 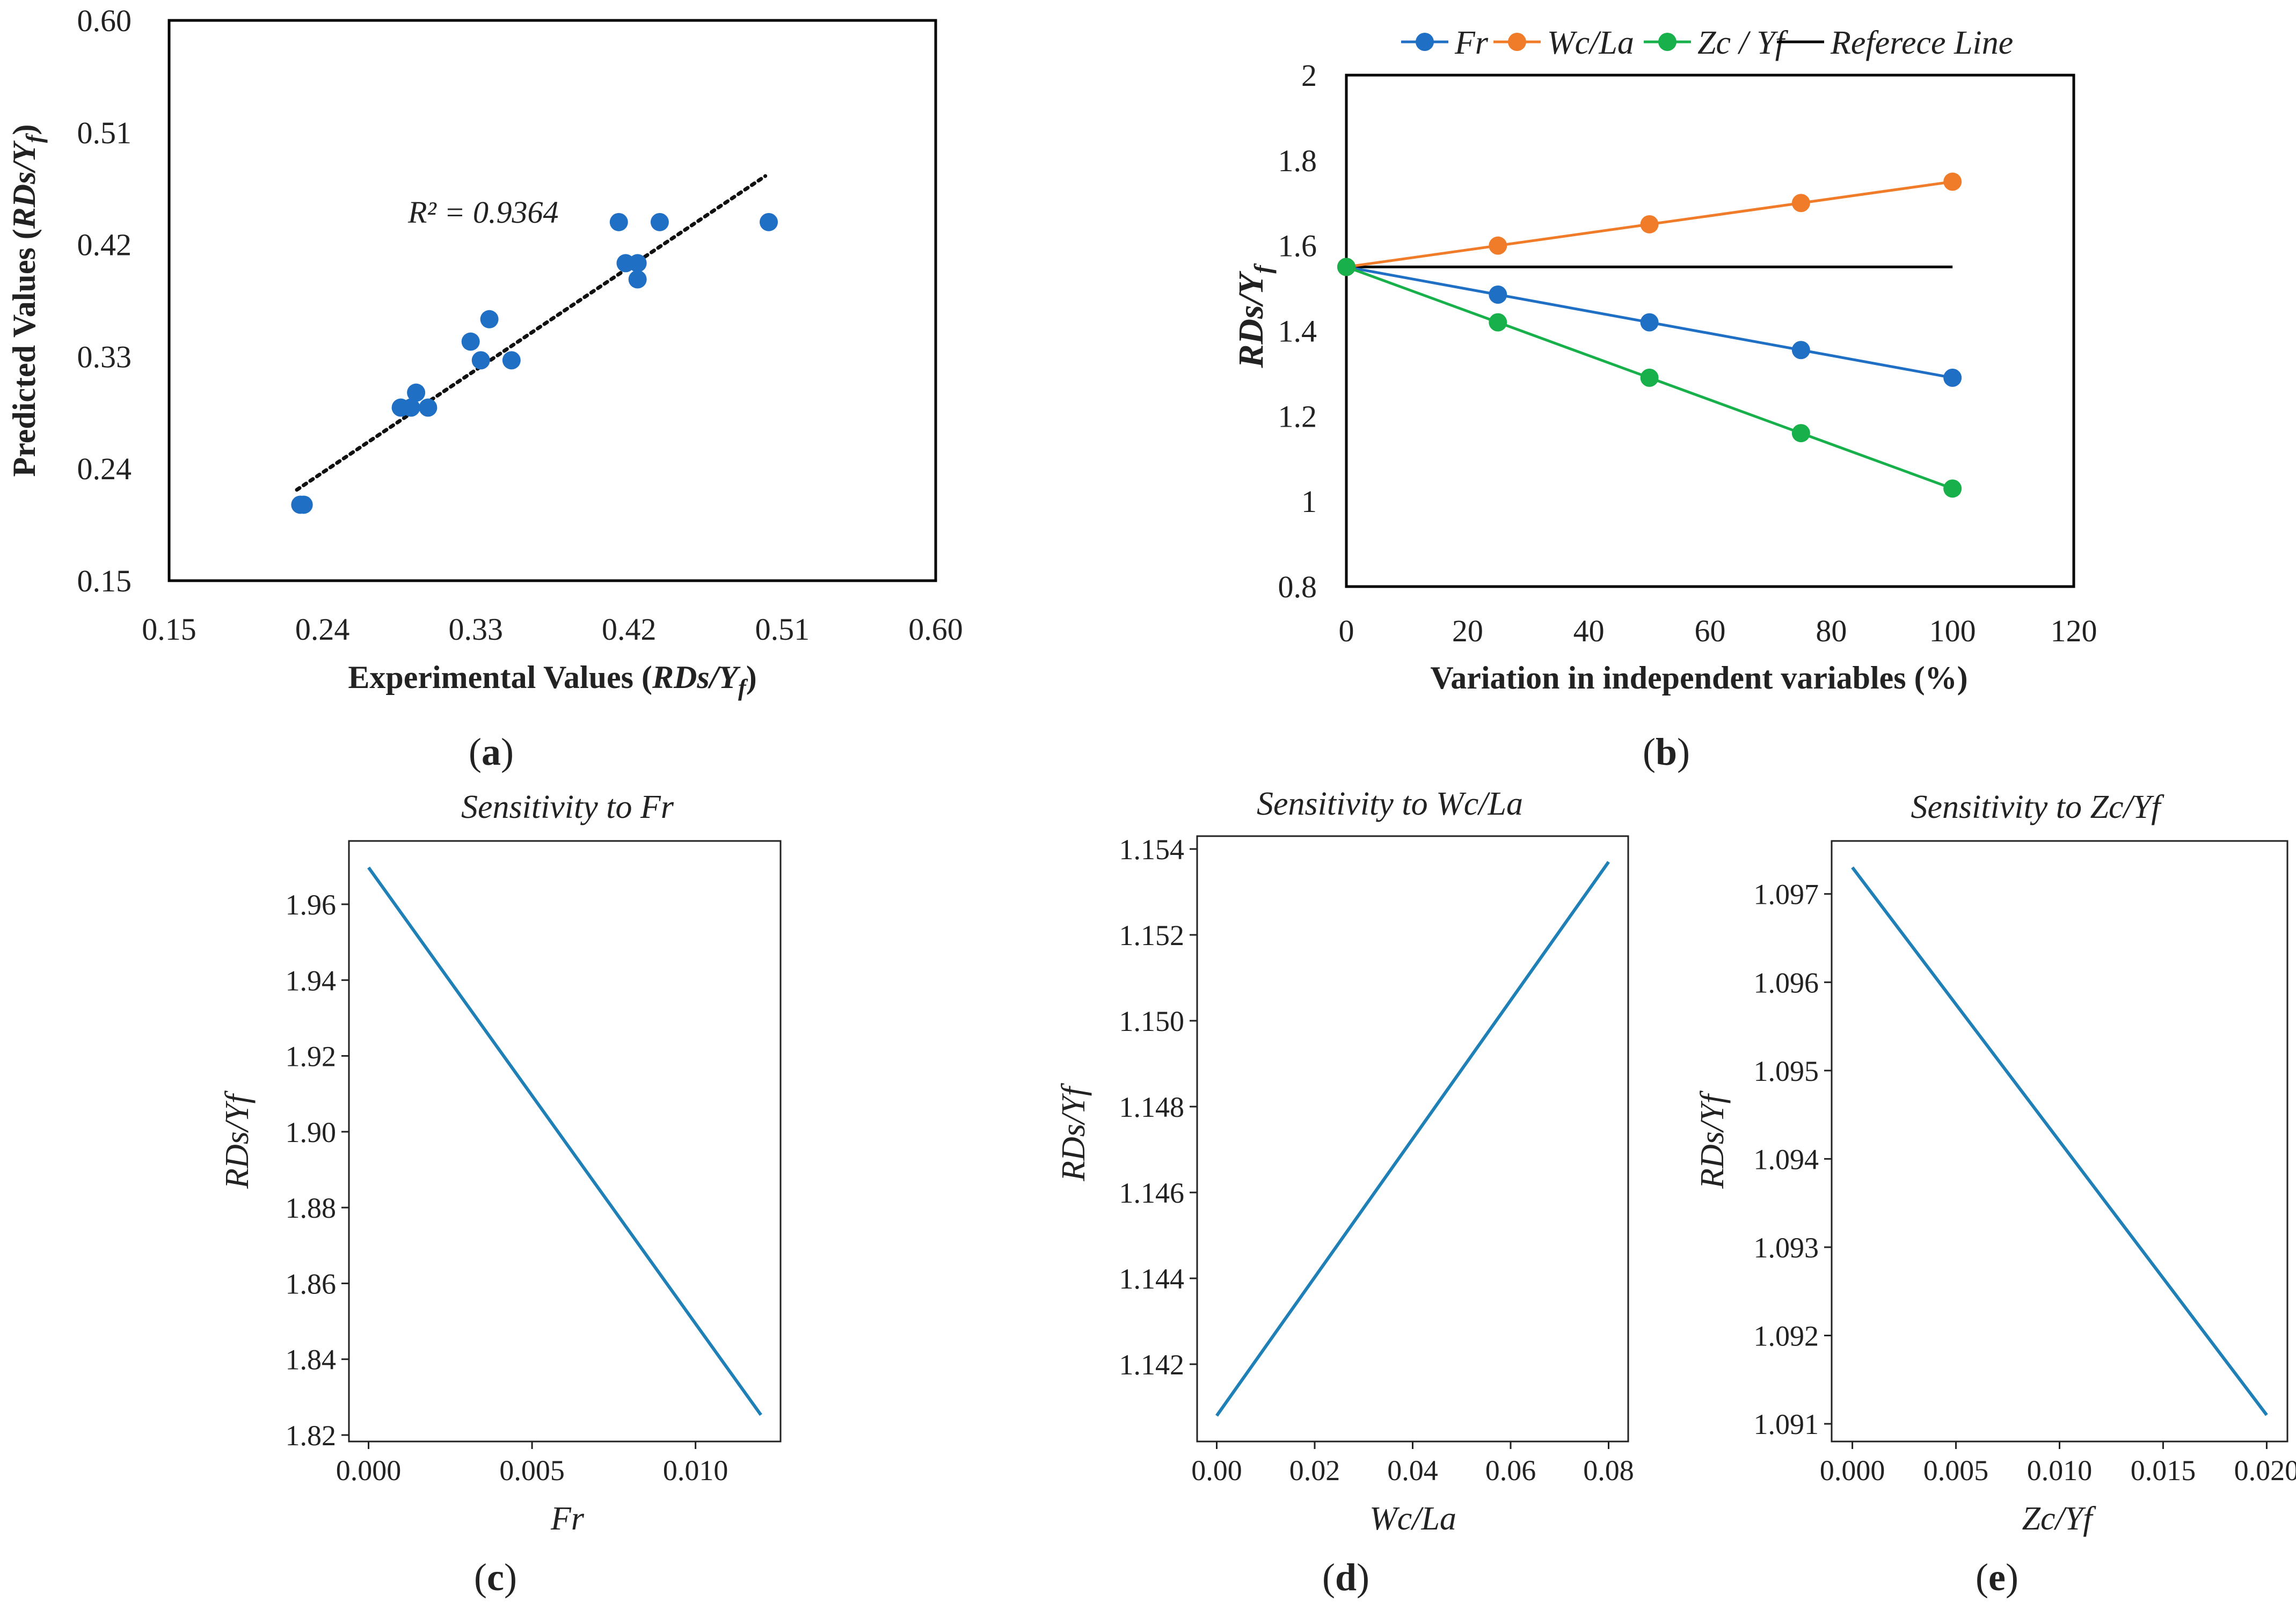 What do you see at coordinates (311, 905) in the screenshot?
I see `y-tick-label: 1.96` at bounding box center [311, 905].